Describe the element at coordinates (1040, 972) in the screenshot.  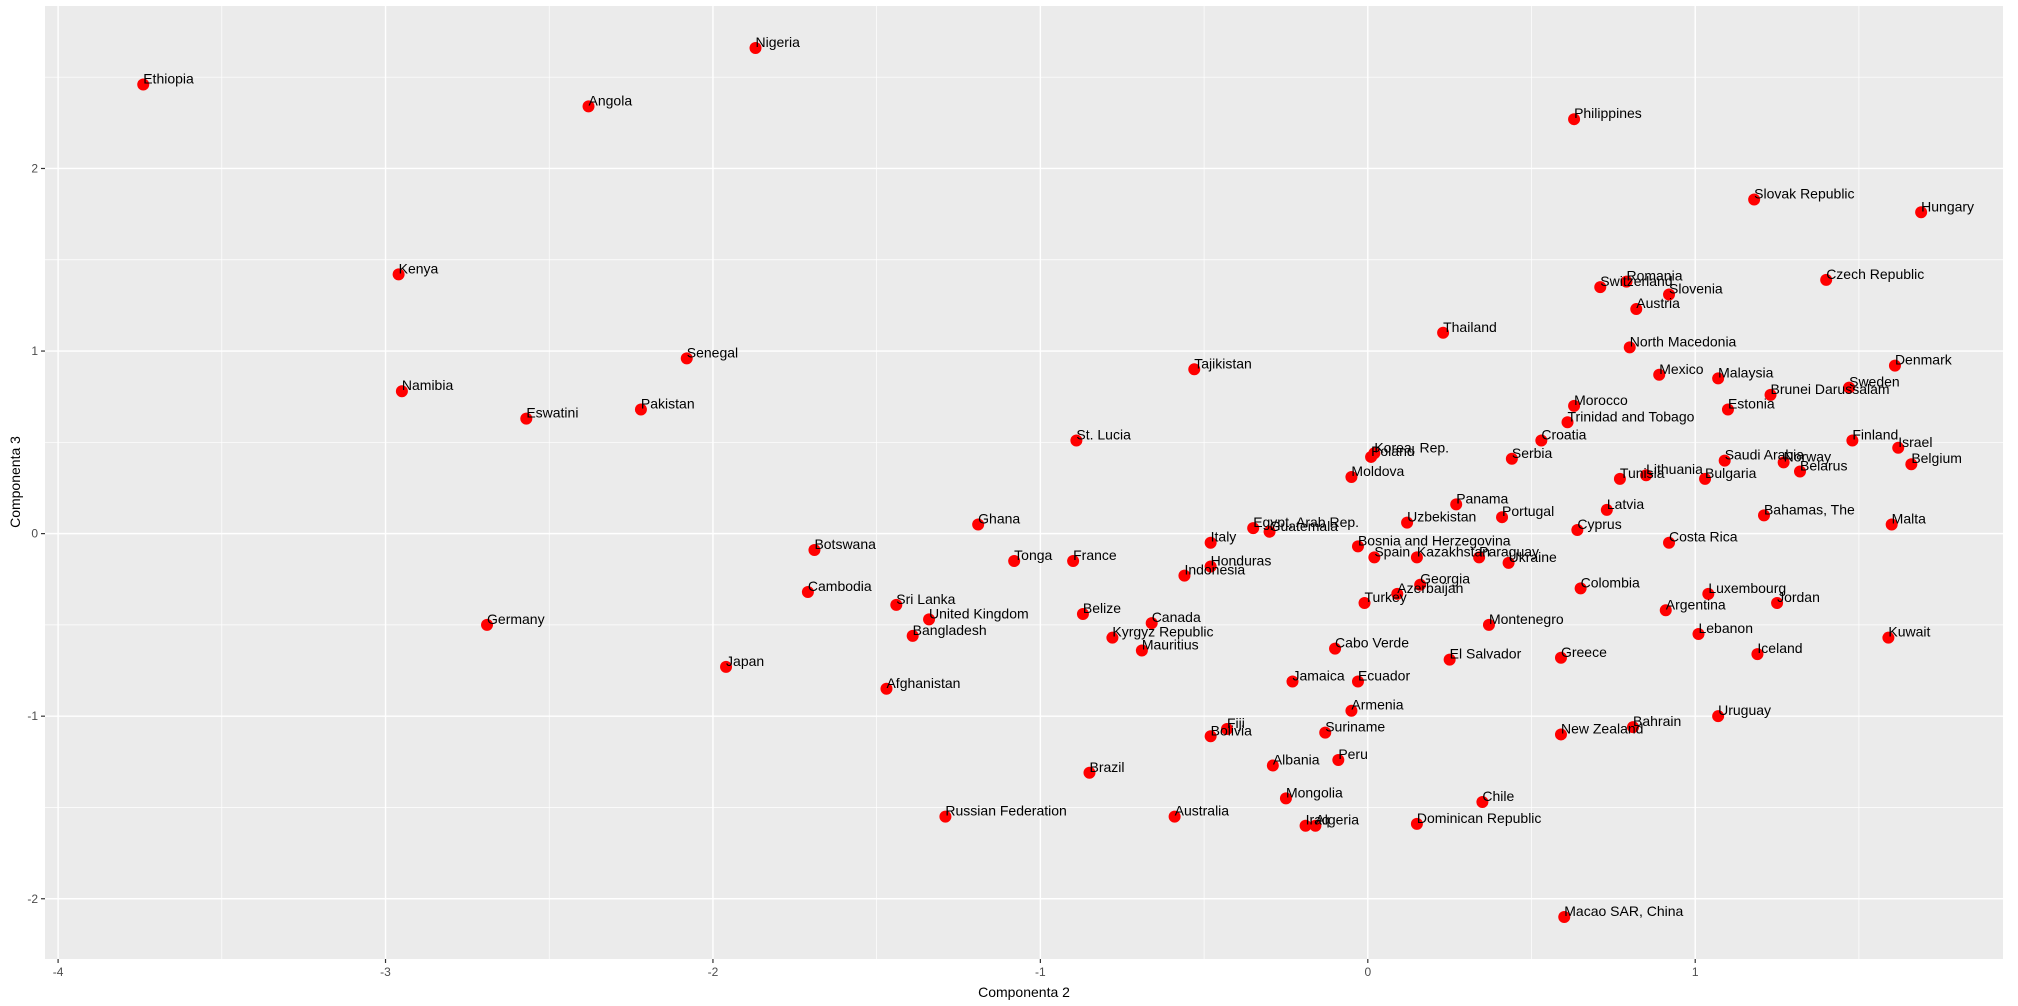
I see `x-tick-label: -1` at that location.